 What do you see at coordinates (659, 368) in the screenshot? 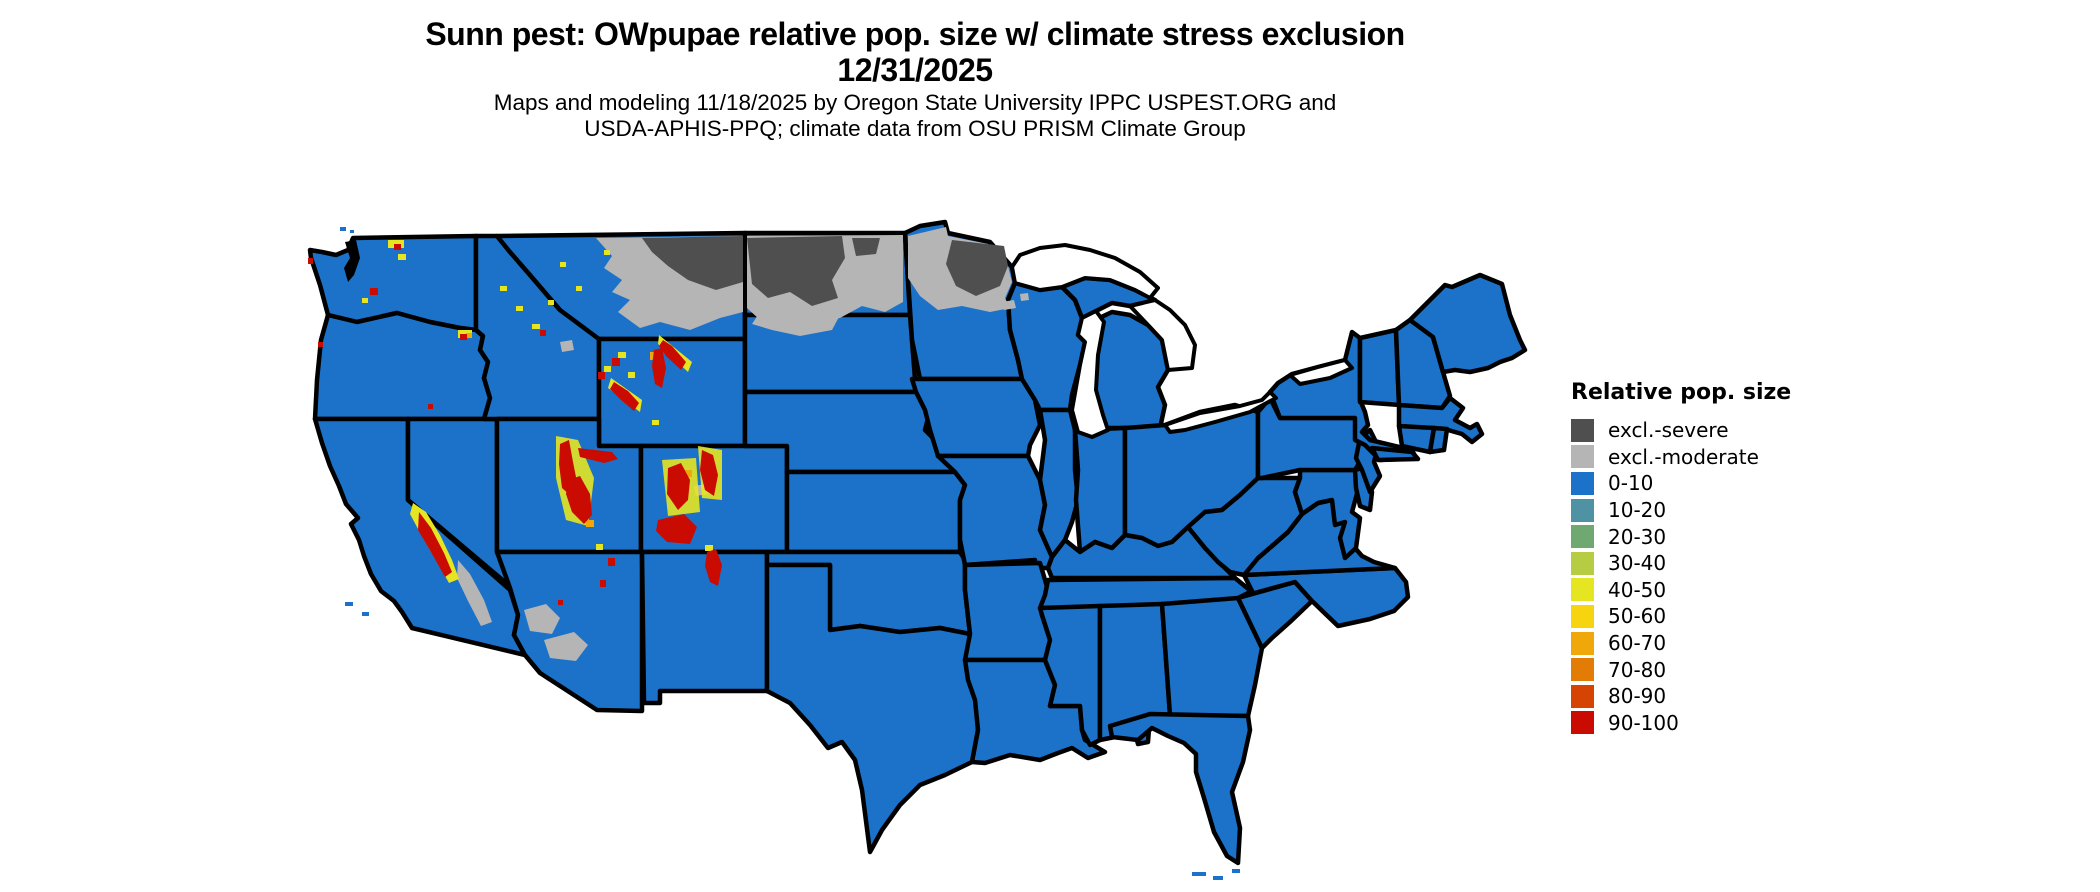
I see `hotspot-bighorn` at bounding box center [659, 368].